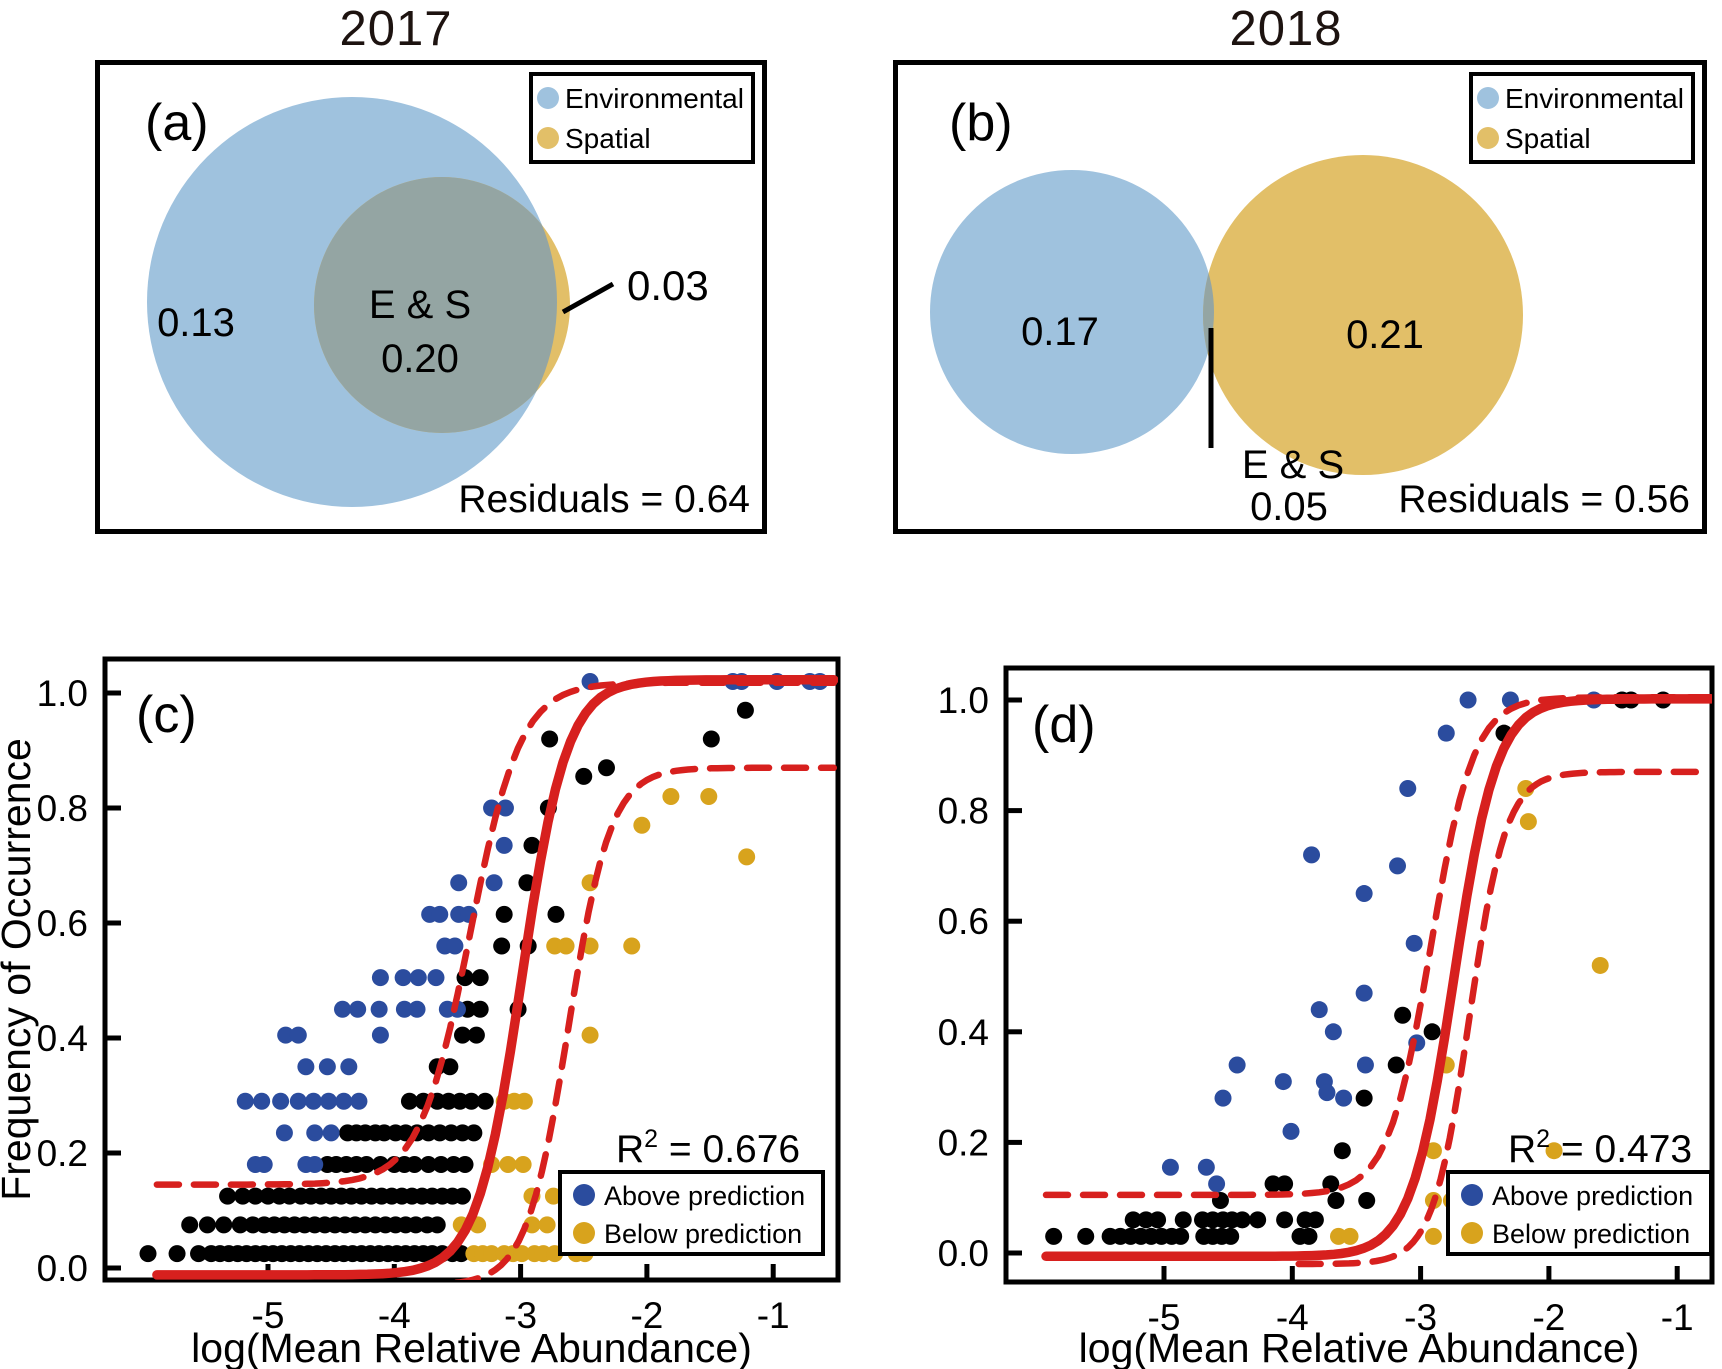 The image size is (1722, 1369). Describe the element at coordinates (420, 359) in the screenshot. I see `venn-value-label: 0.20` at that location.